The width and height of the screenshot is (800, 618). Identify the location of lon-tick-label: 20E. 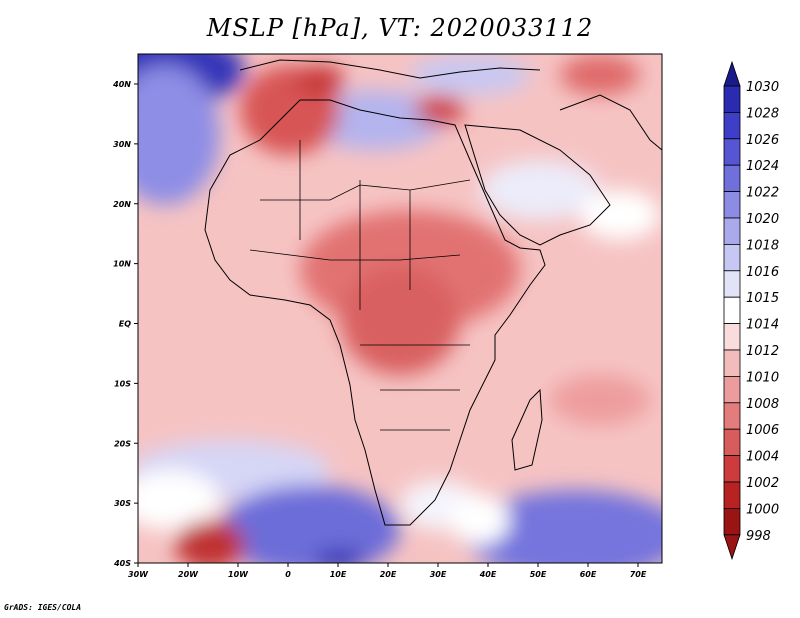
(388, 574).